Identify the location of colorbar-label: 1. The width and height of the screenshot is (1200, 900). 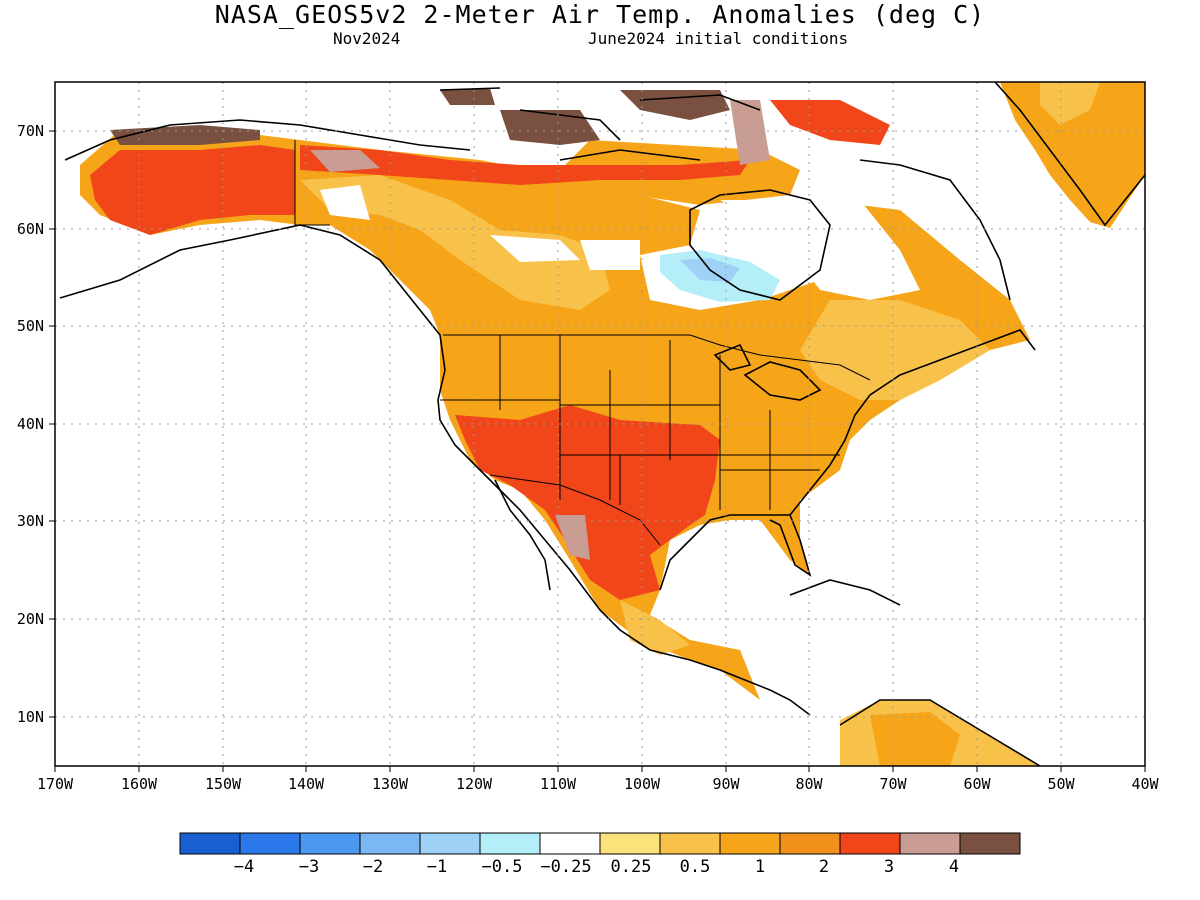
(760, 867).